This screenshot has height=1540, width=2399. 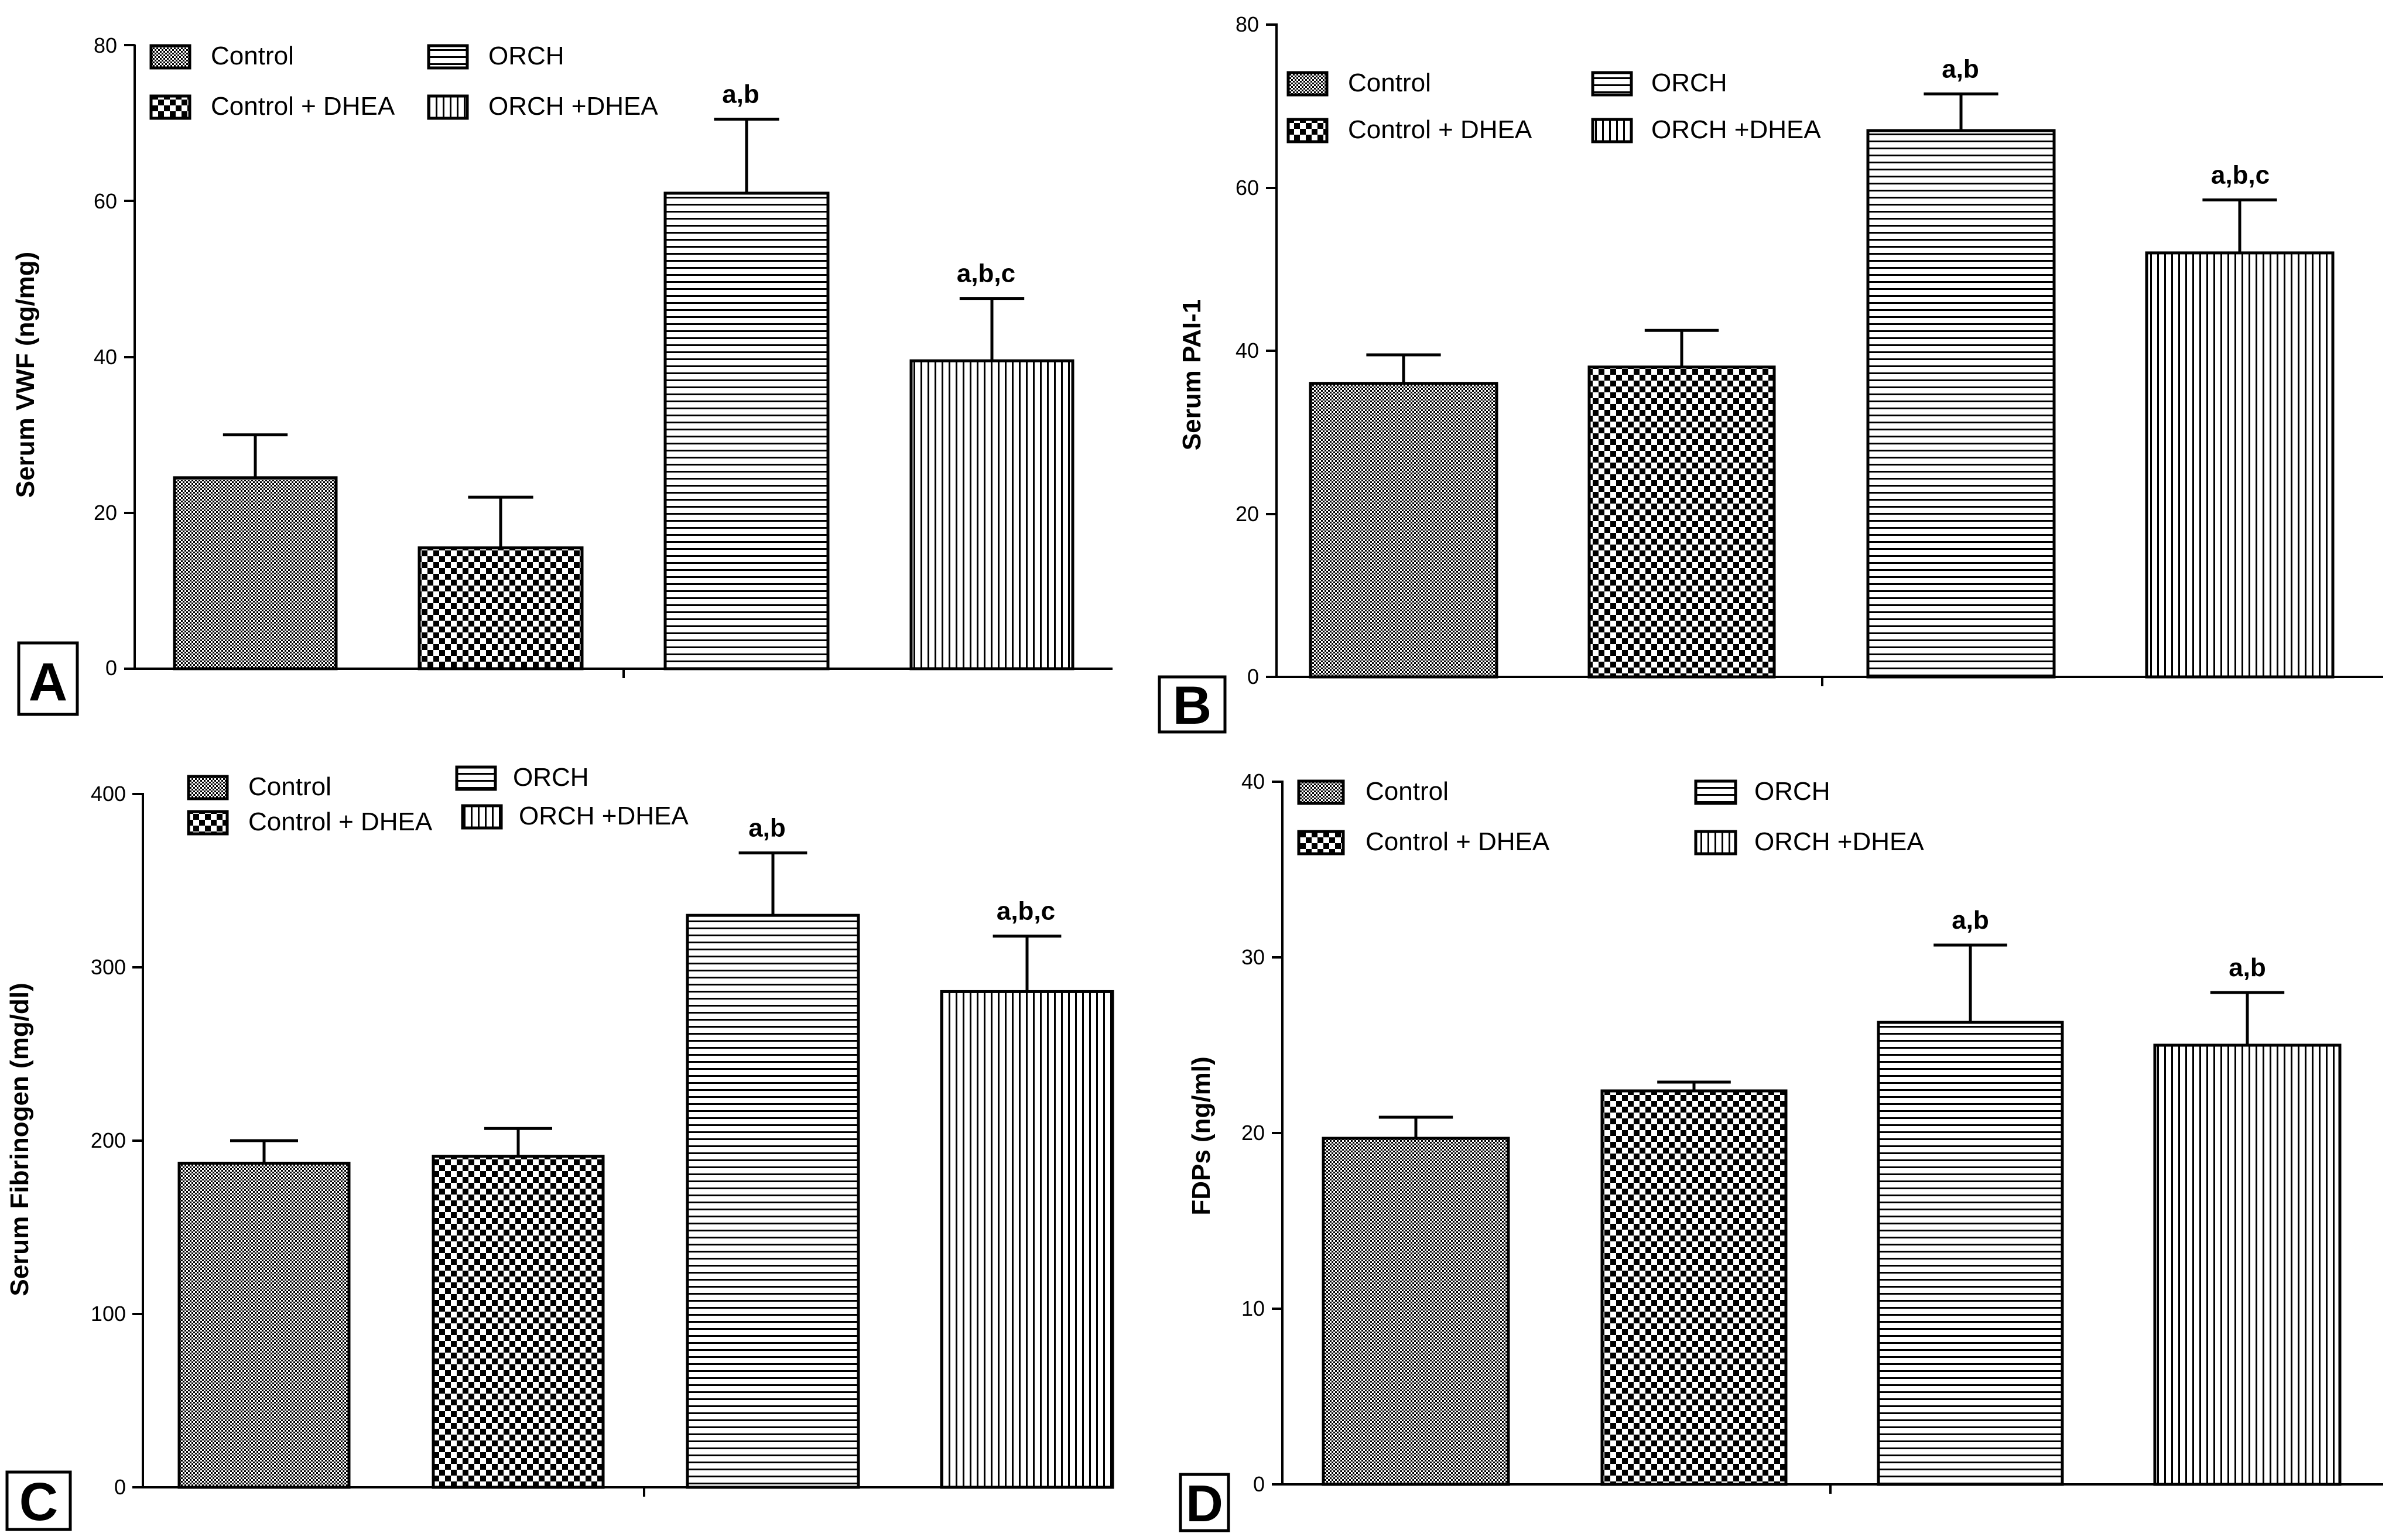 What do you see at coordinates (109, 1314) in the screenshot?
I see `panel-c-ytick: 100` at bounding box center [109, 1314].